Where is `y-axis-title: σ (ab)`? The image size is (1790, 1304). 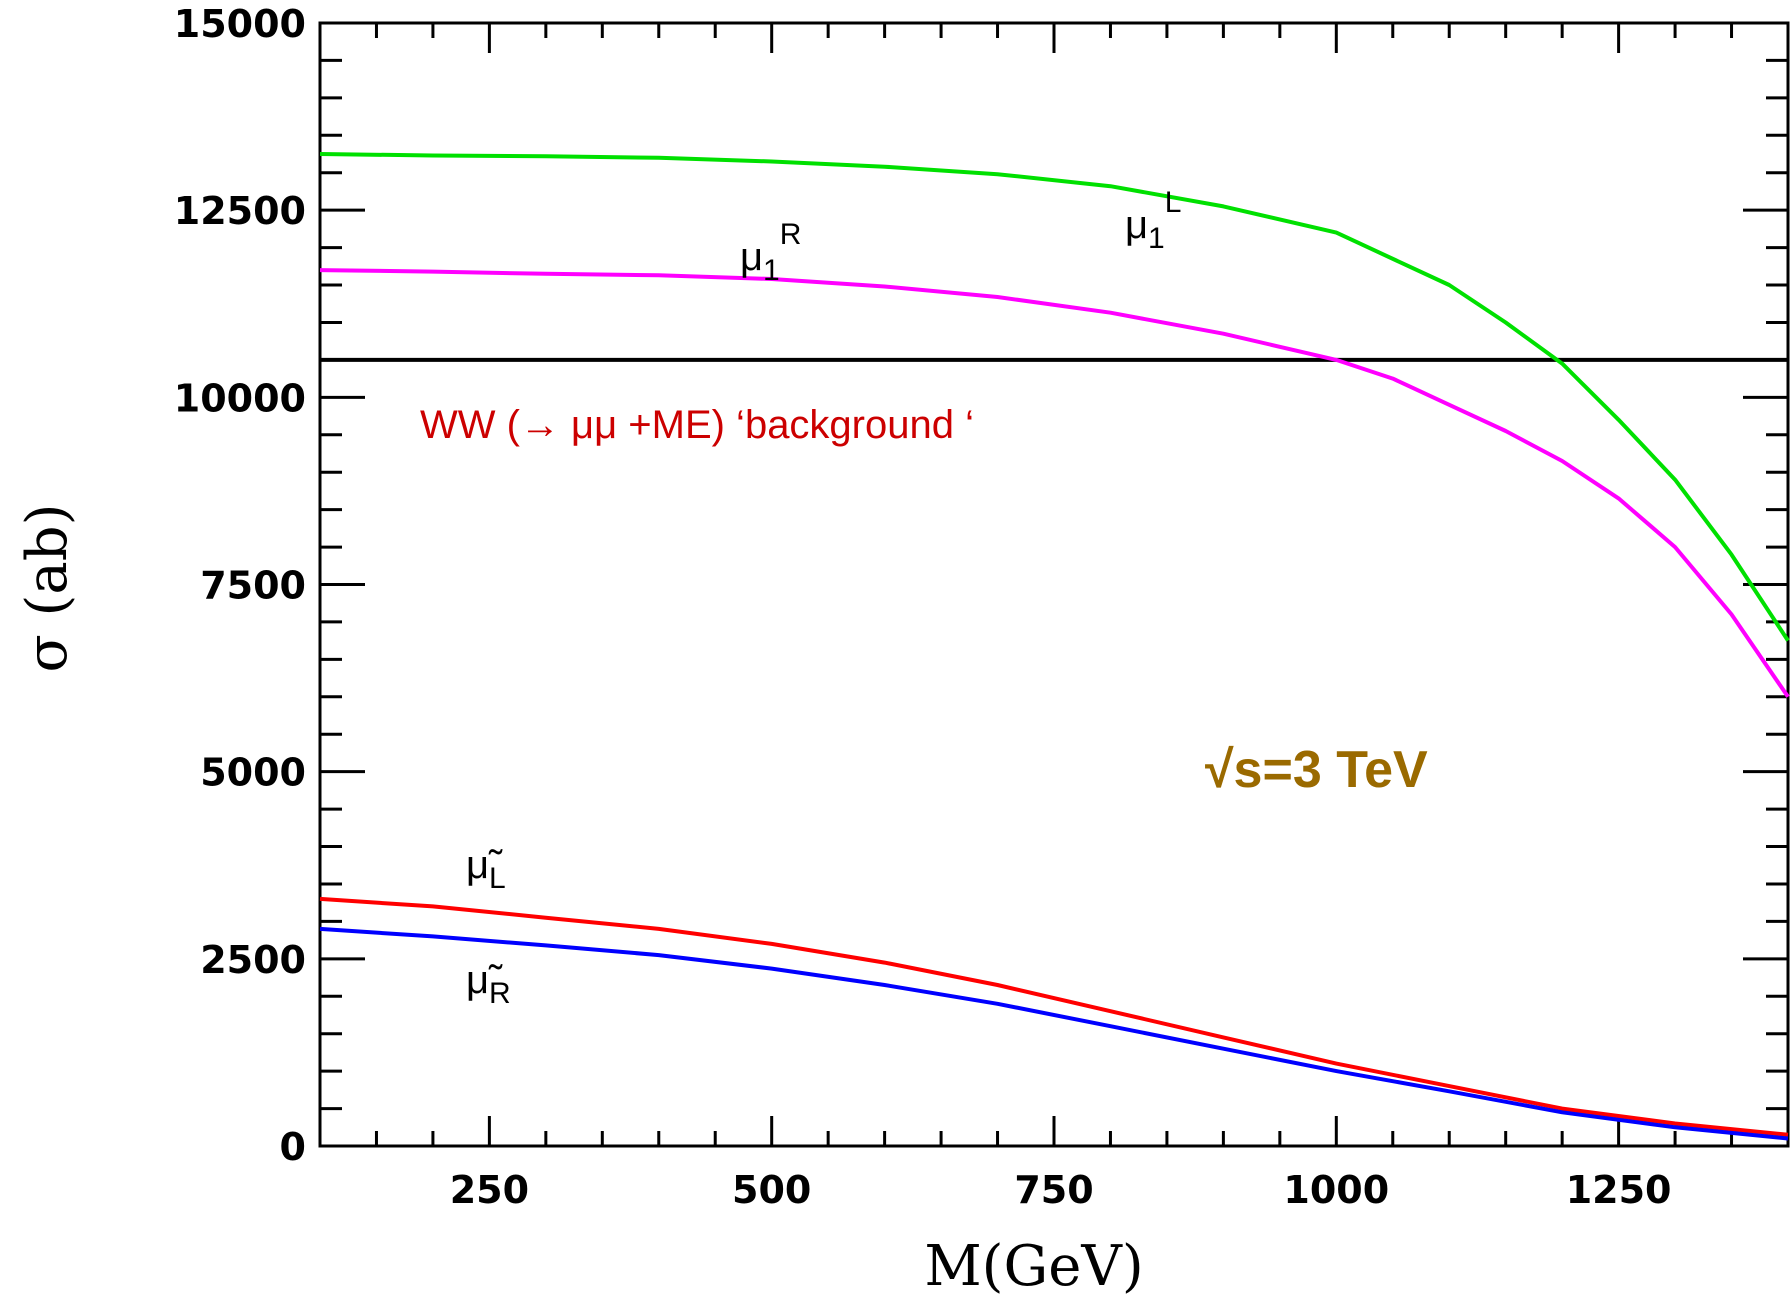 y-axis-title: σ (ab) is located at coordinates (47, 588).